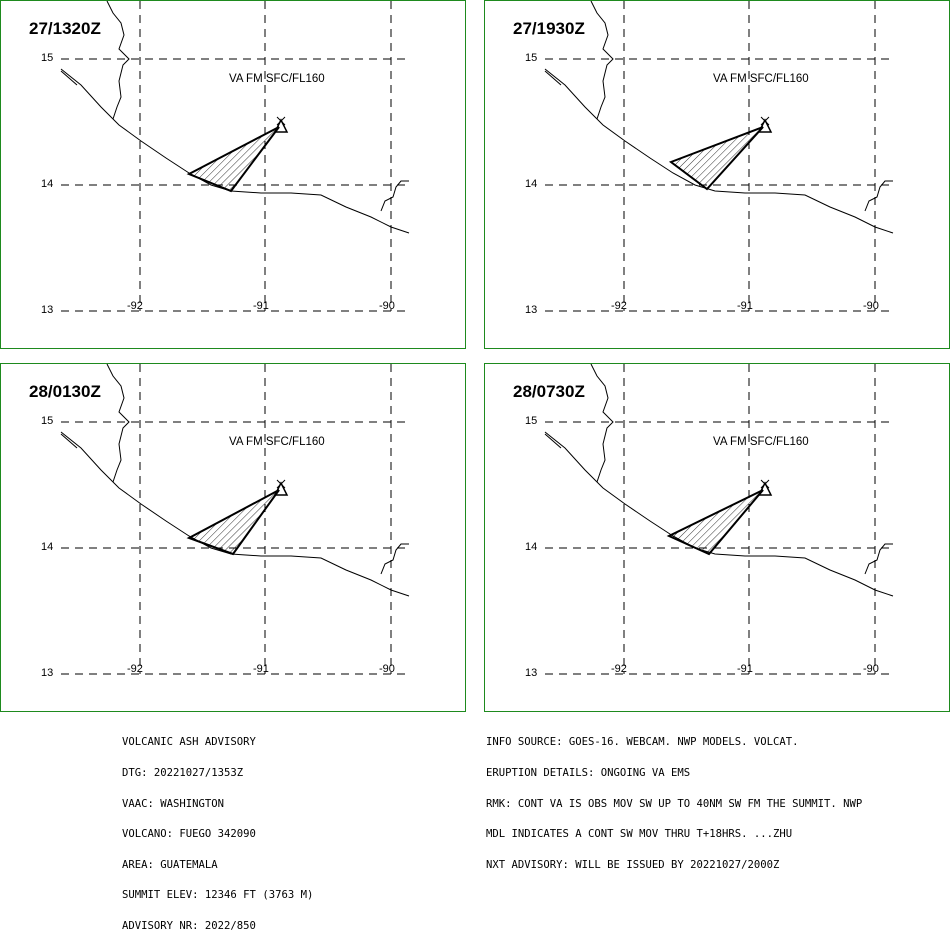  I want to click on advisory-volcano: VOLCANO: FUEGO 342090, so click(189, 834).